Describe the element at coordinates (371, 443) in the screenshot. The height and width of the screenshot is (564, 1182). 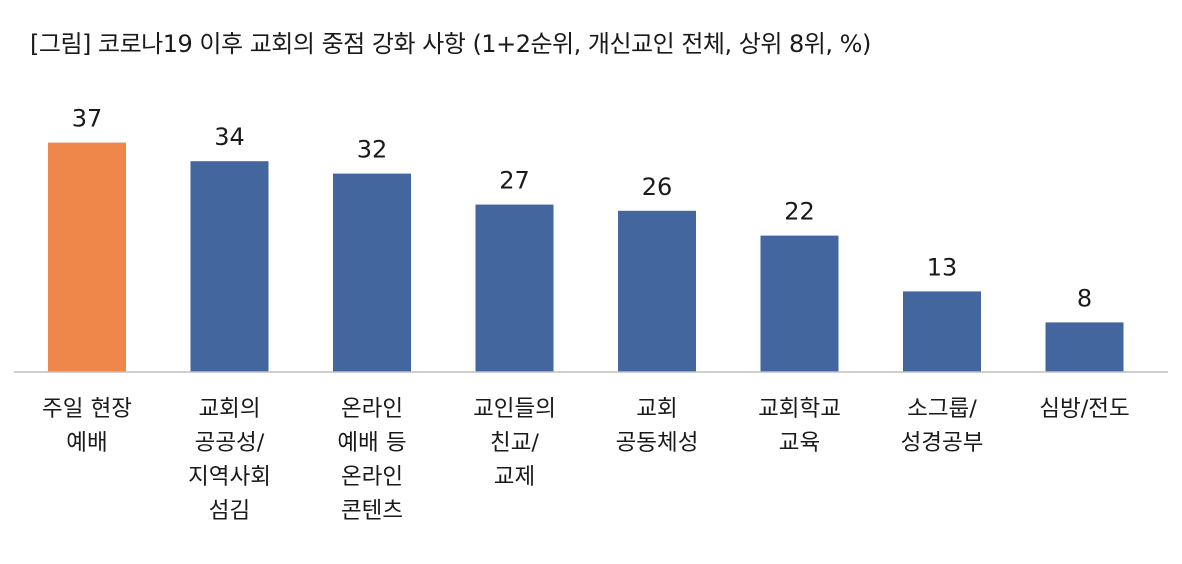
I see `category-label-line: 예배 등` at that location.